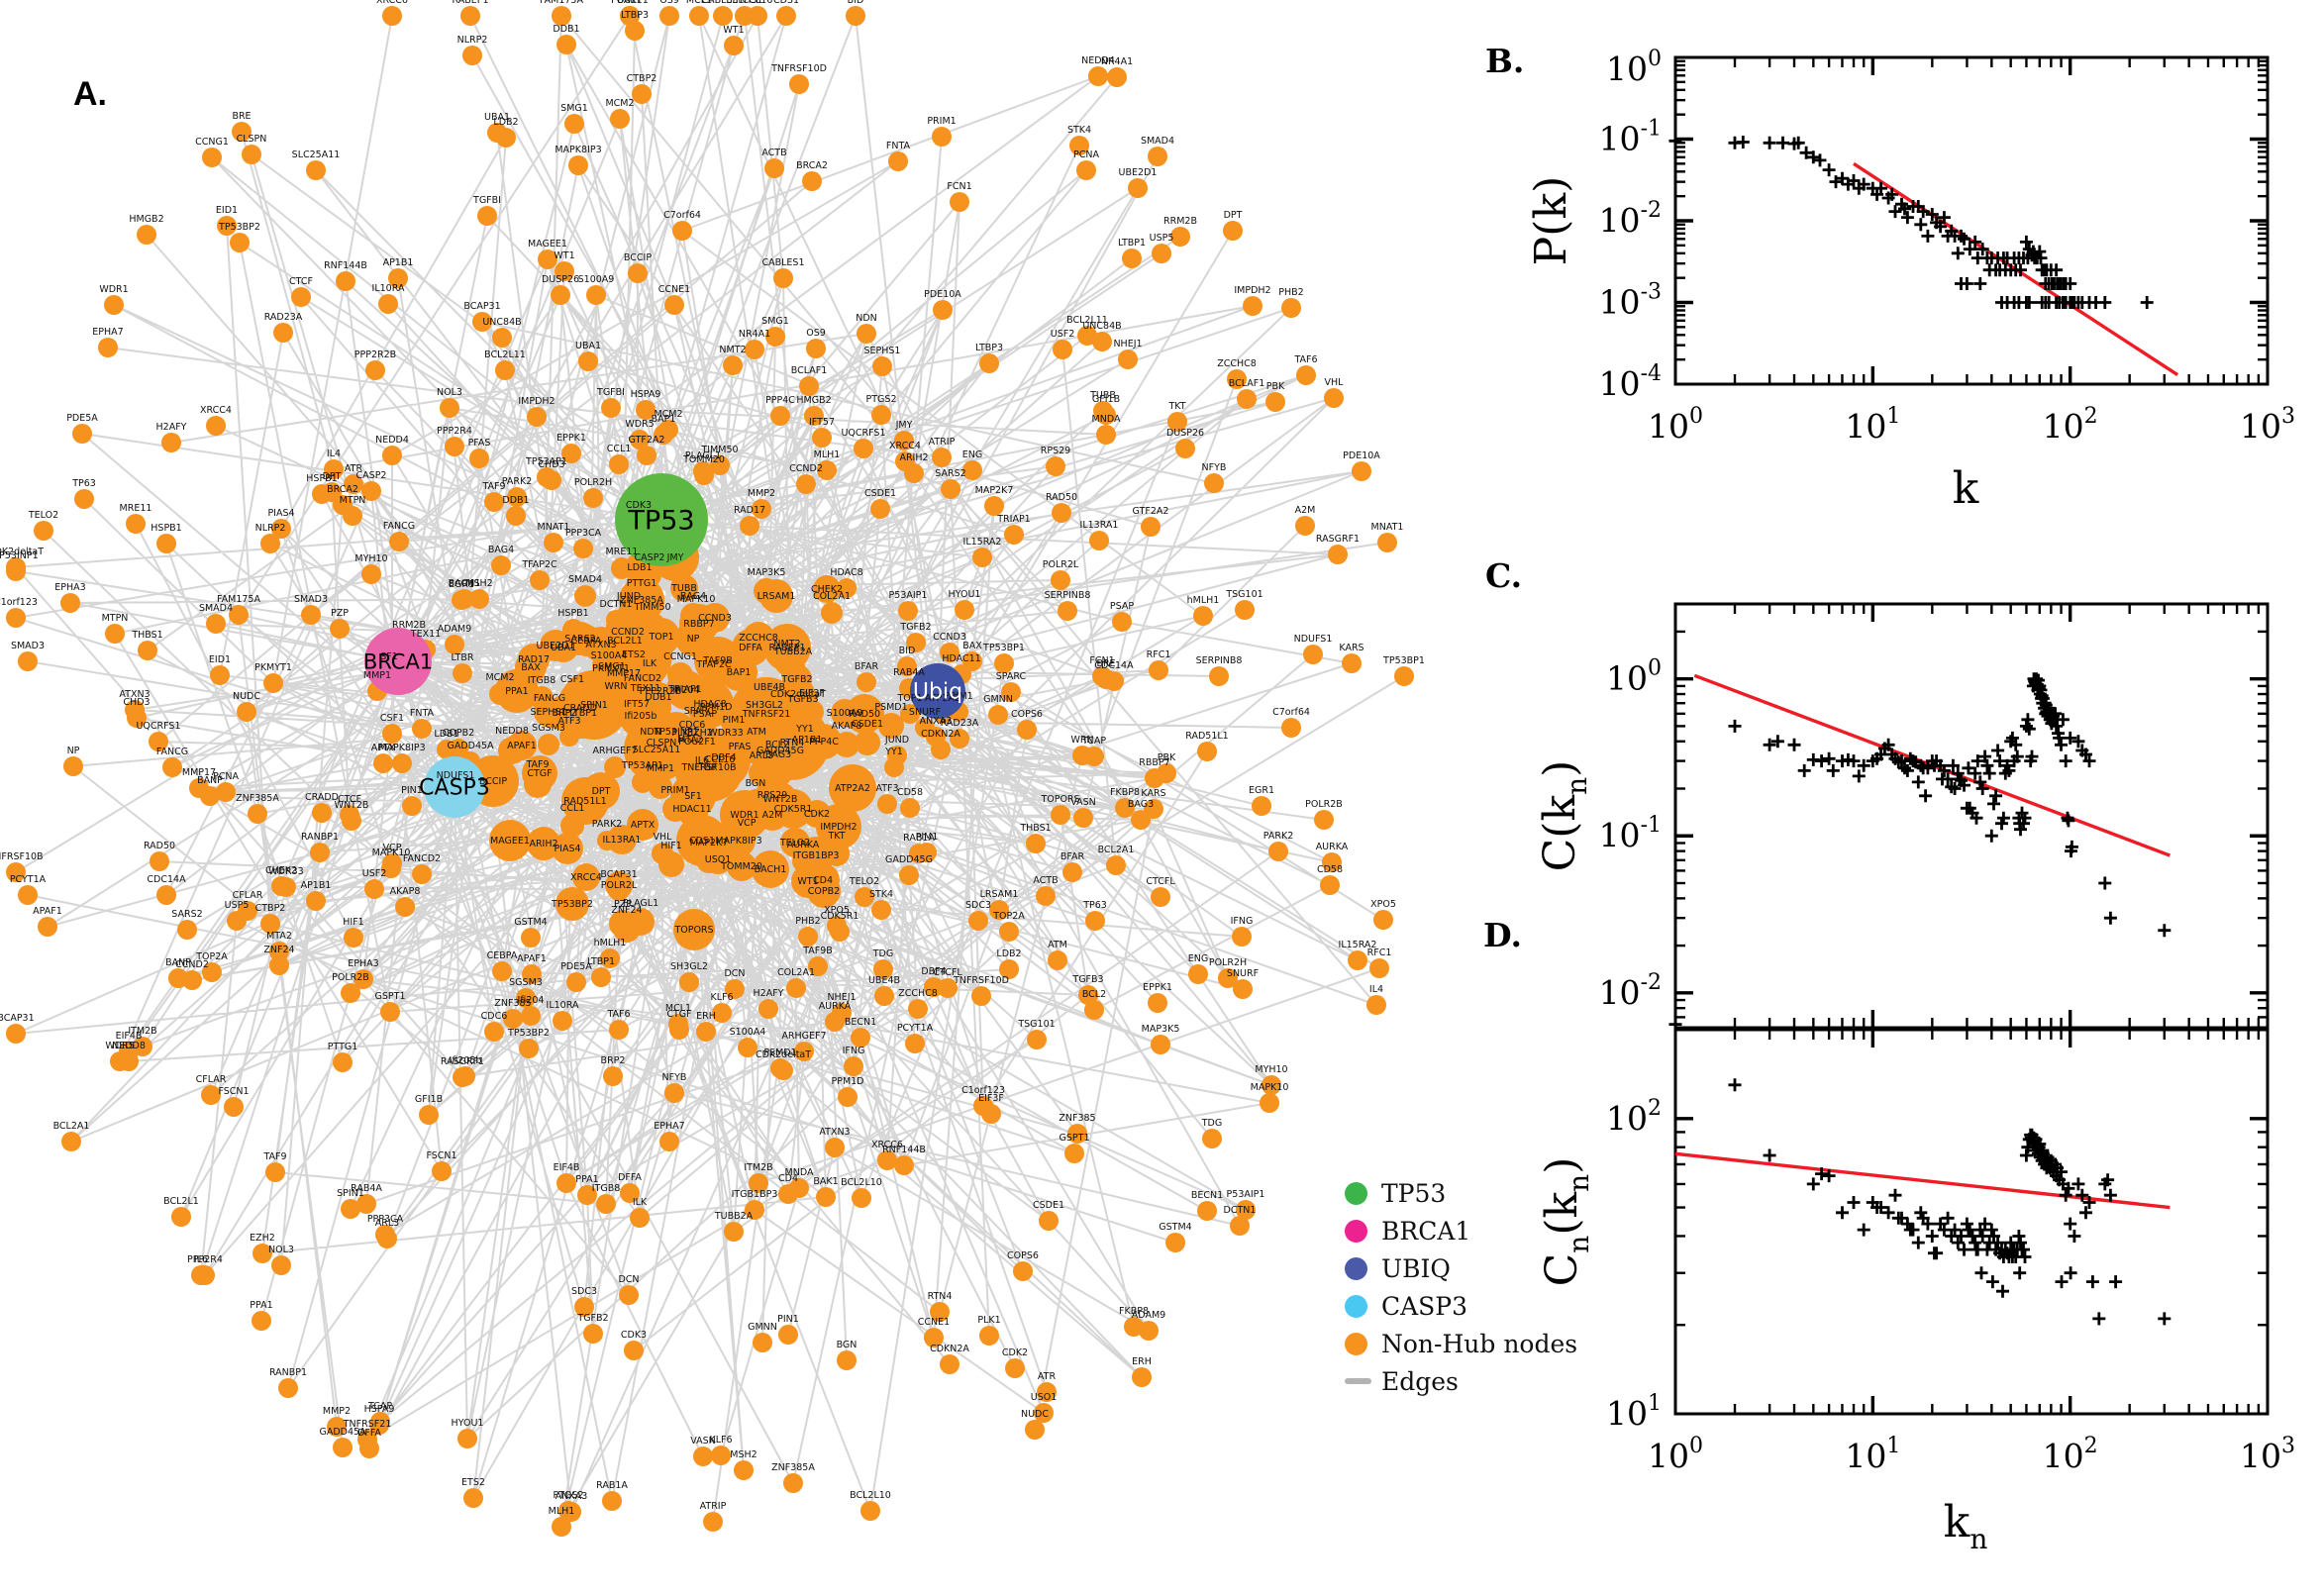 Image resolution: width=2323 pixels, height=1596 pixels. I want to click on network-node-label: TOMM20, so click(703, 459).